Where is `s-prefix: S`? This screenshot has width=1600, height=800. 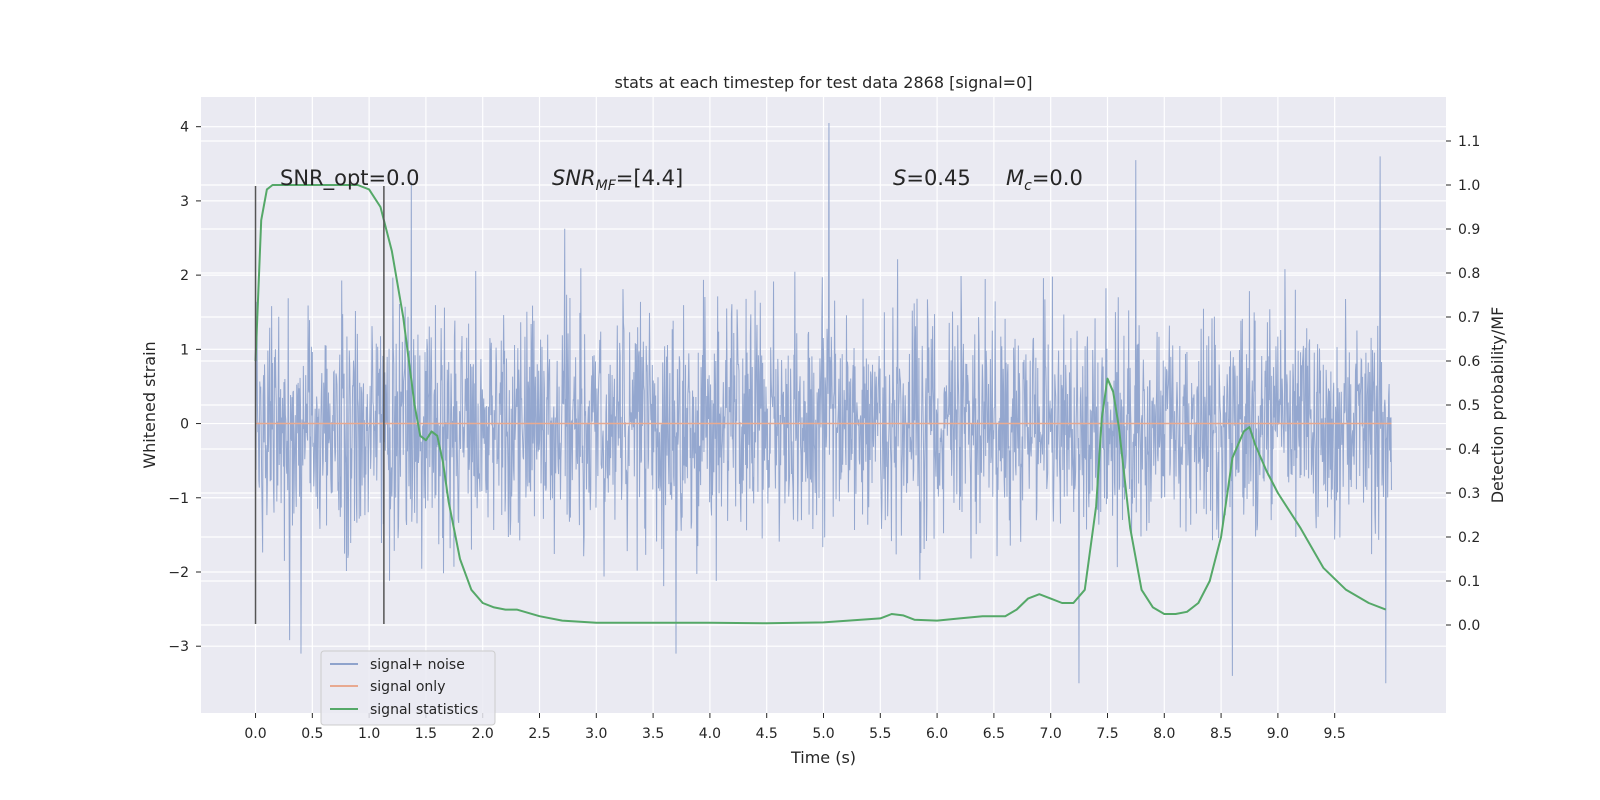
s-prefix: S is located at coordinates (899, 178).